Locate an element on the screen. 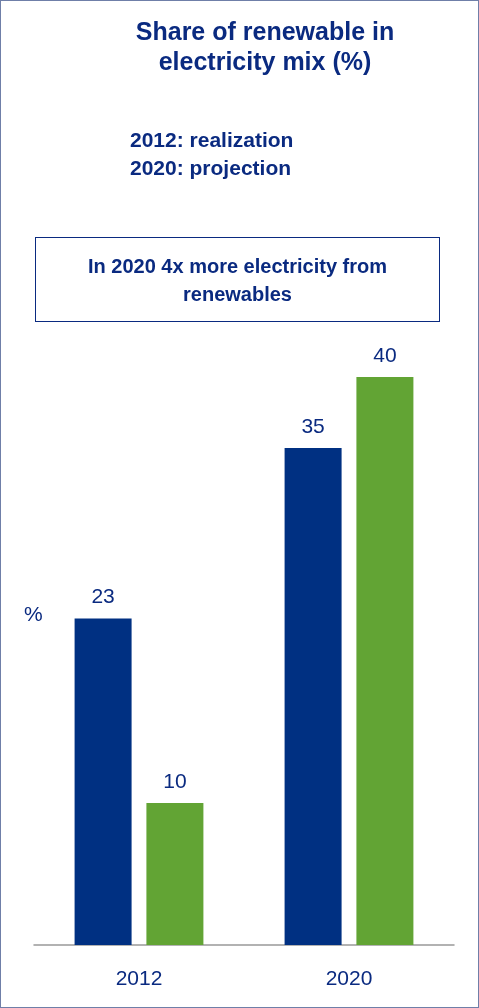  data-label: 10 is located at coordinates (175, 780).